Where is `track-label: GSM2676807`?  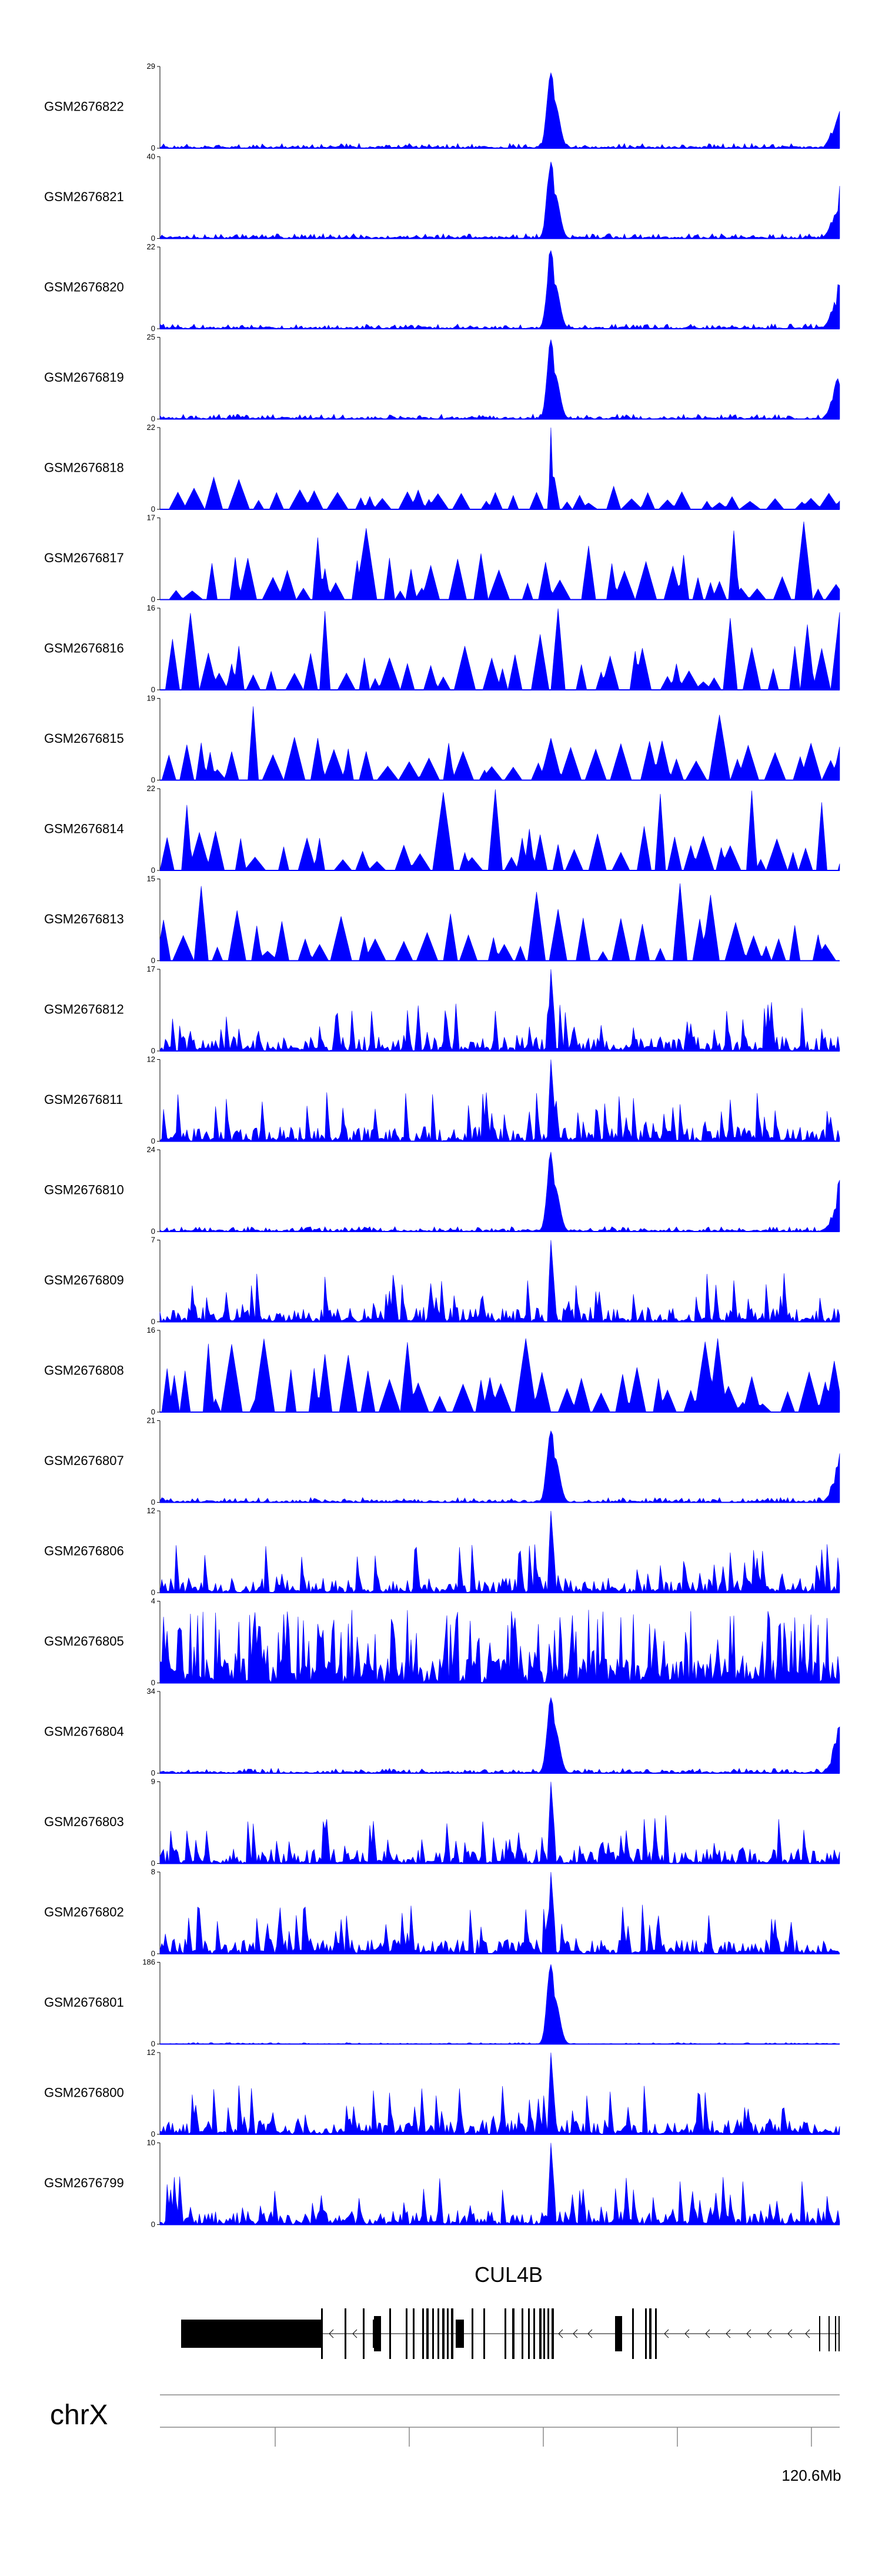 track-label: GSM2676807 is located at coordinates (84, 1460).